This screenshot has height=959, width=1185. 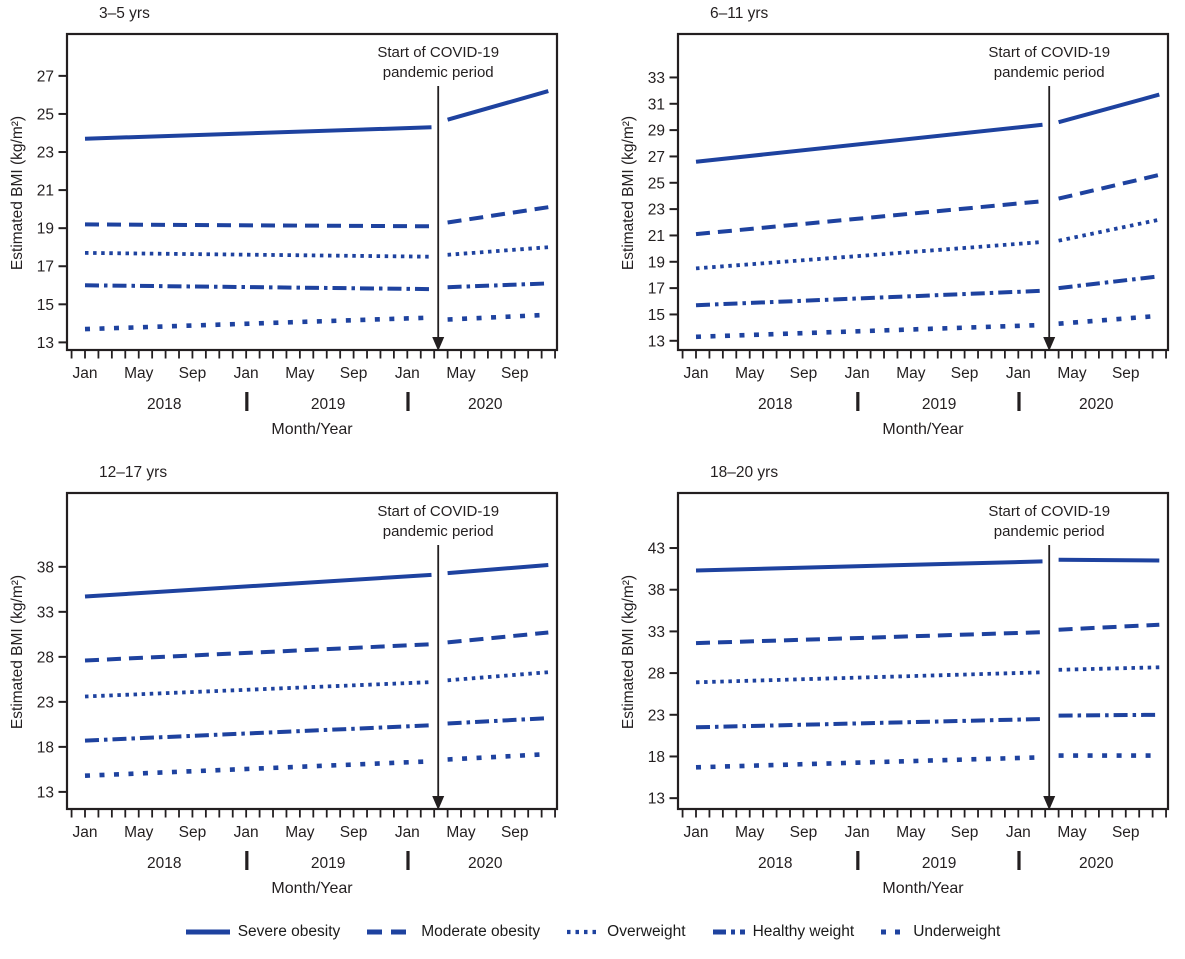 I want to click on y-tick-label: 17, so click(x=45, y=267).